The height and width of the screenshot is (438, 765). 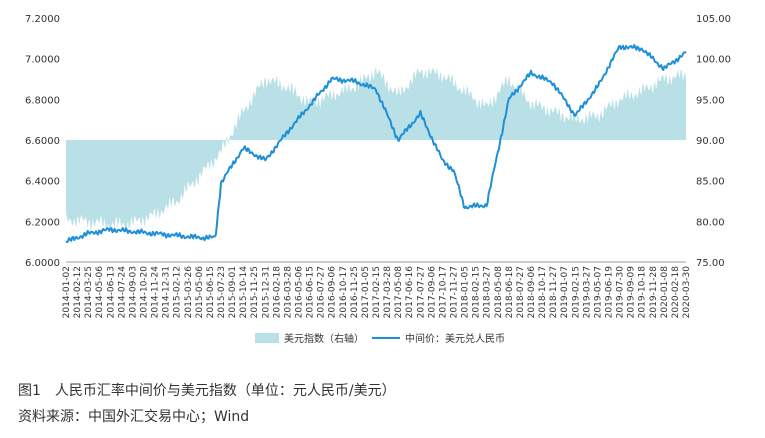 I want to click on x-axis-tick-label: 2015-03-26, so click(x=189, y=292).